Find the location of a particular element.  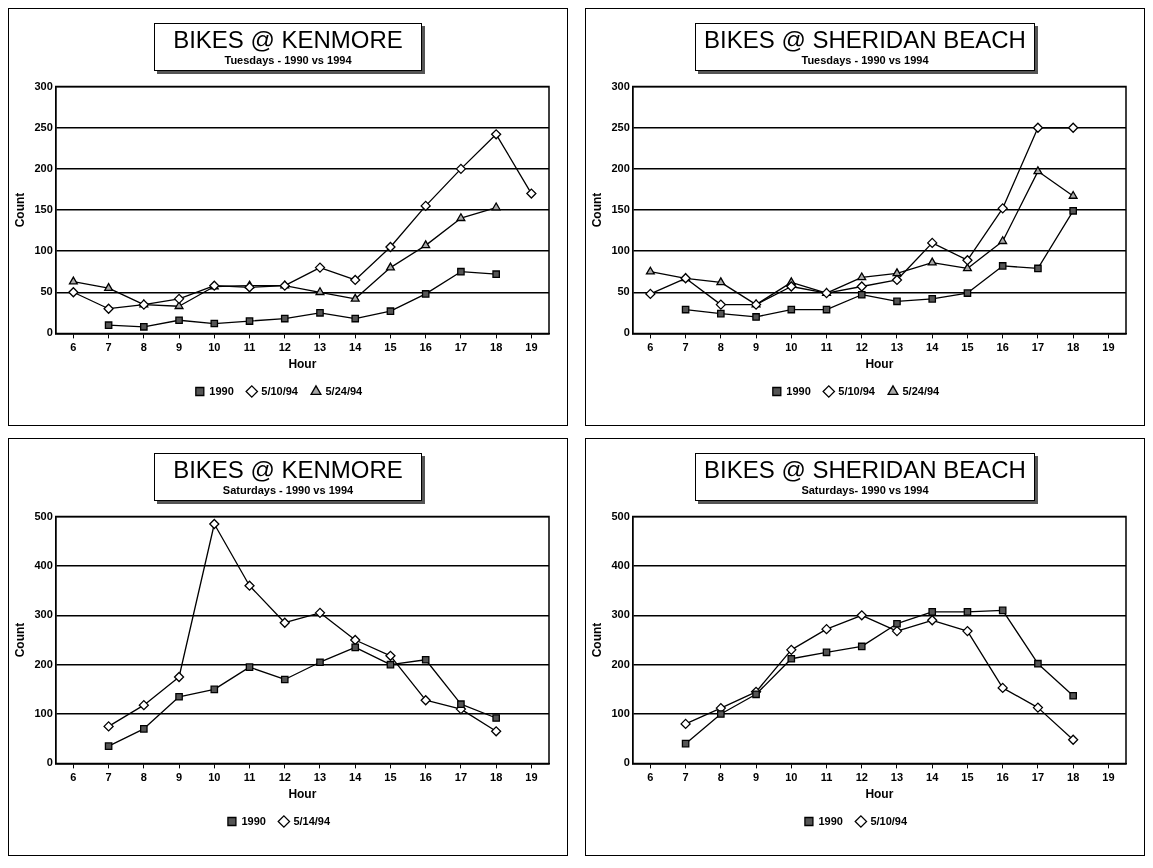

chart-subtitle: Saturdays- 1990 vs 1994 is located at coordinates (865, 490).